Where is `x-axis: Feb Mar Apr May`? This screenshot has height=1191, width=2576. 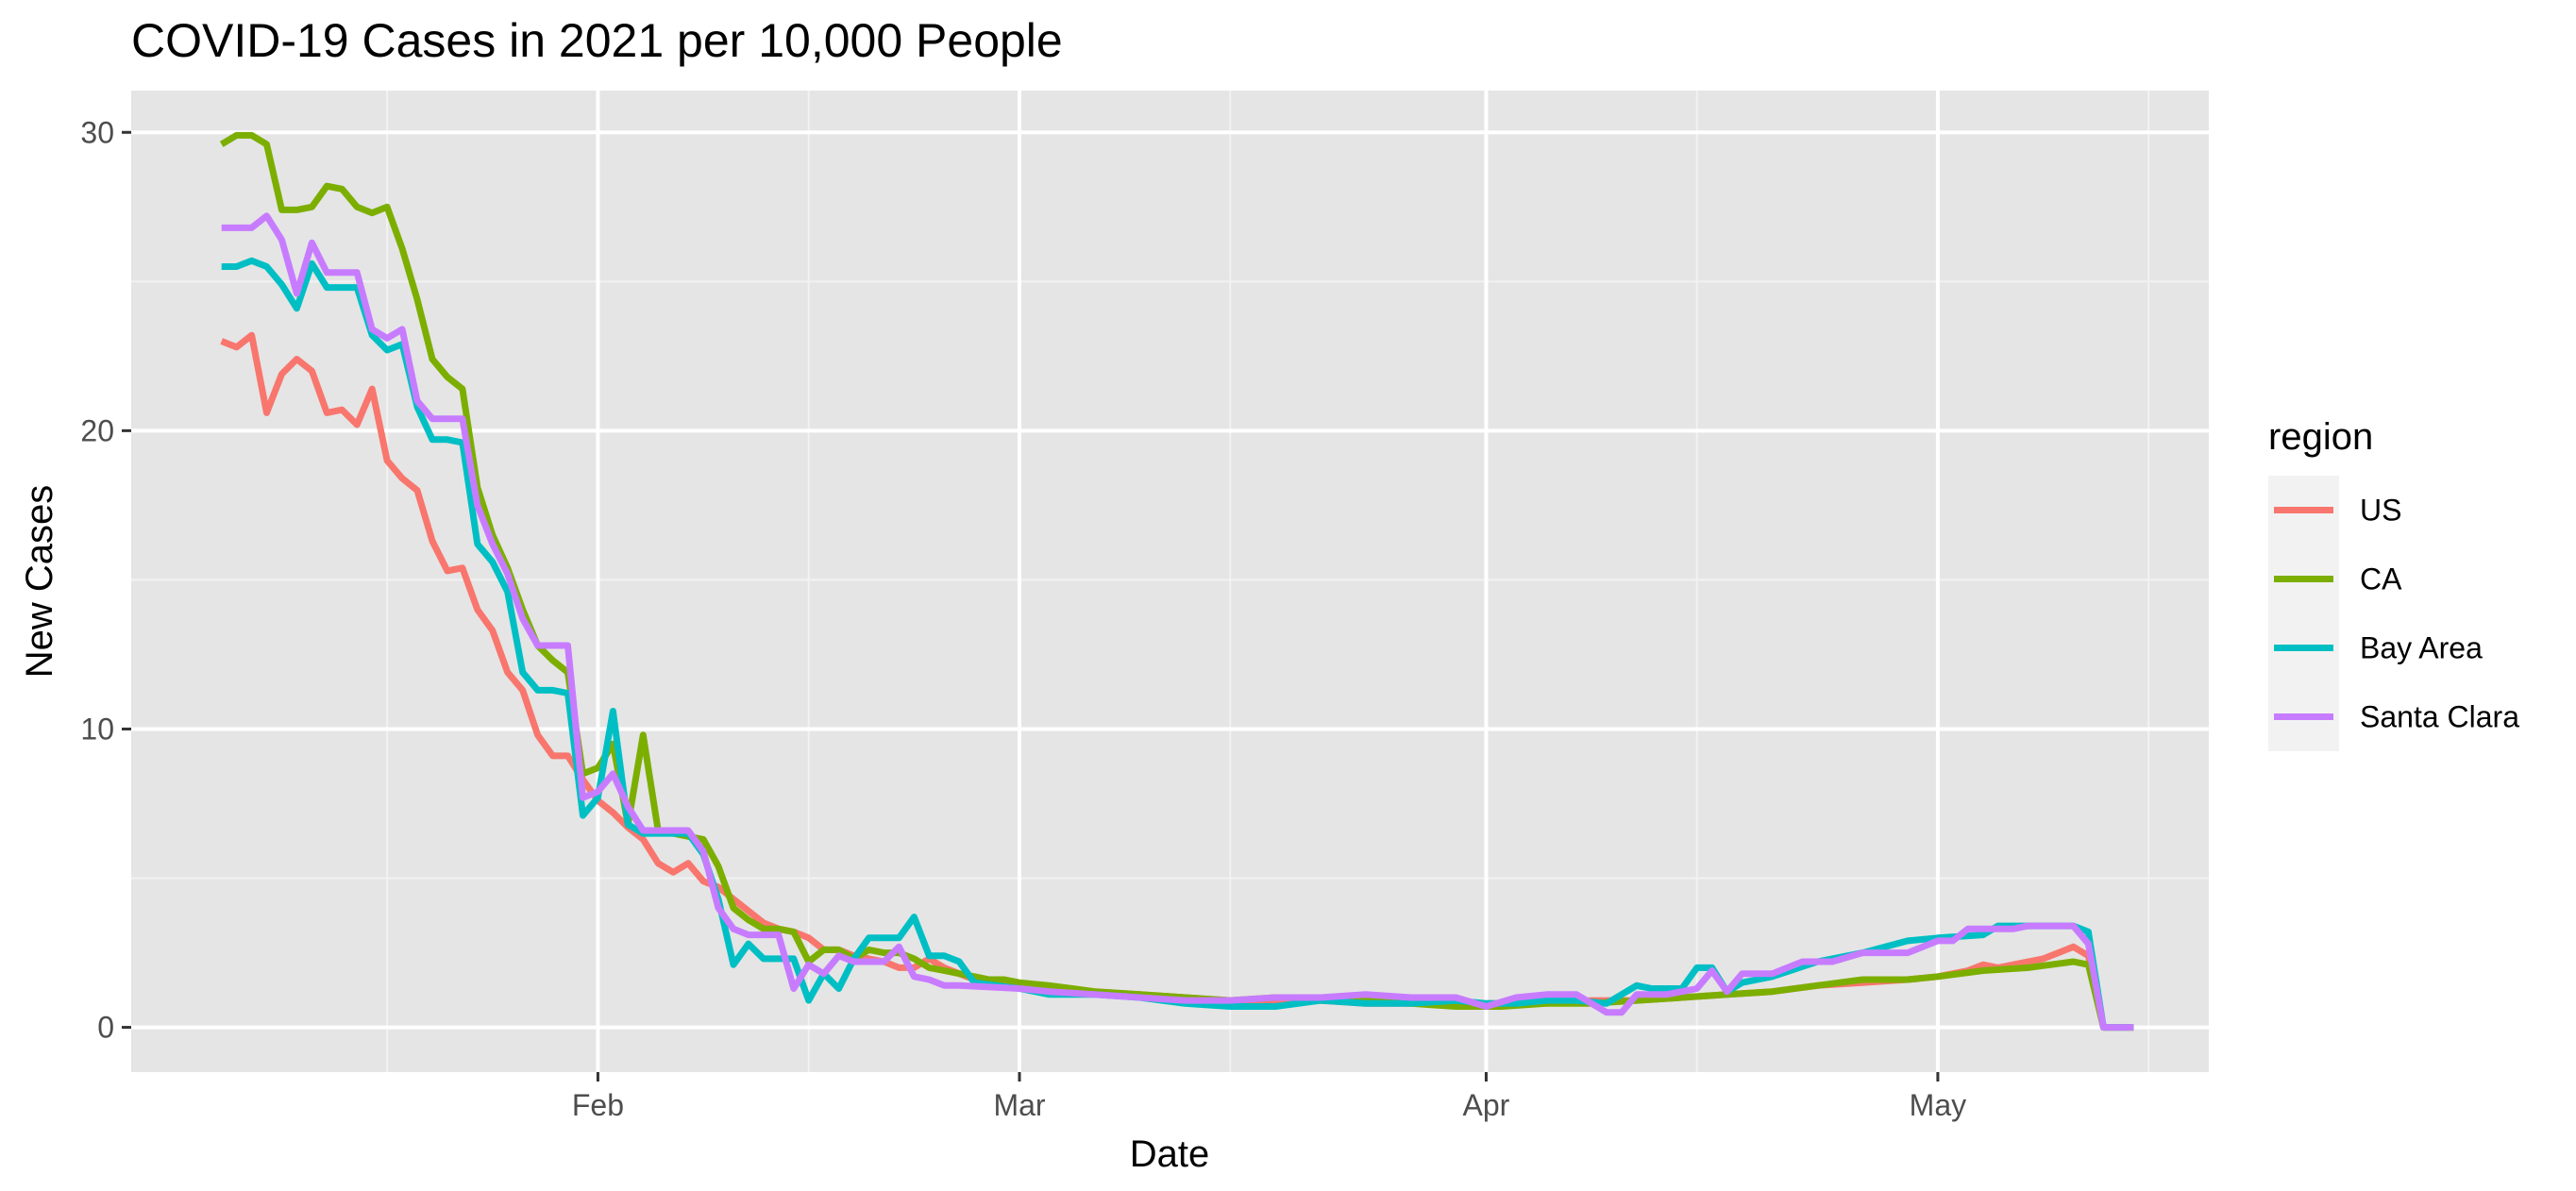
x-axis: Feb Mar Apr May is located at coordinates (1269, 1097).